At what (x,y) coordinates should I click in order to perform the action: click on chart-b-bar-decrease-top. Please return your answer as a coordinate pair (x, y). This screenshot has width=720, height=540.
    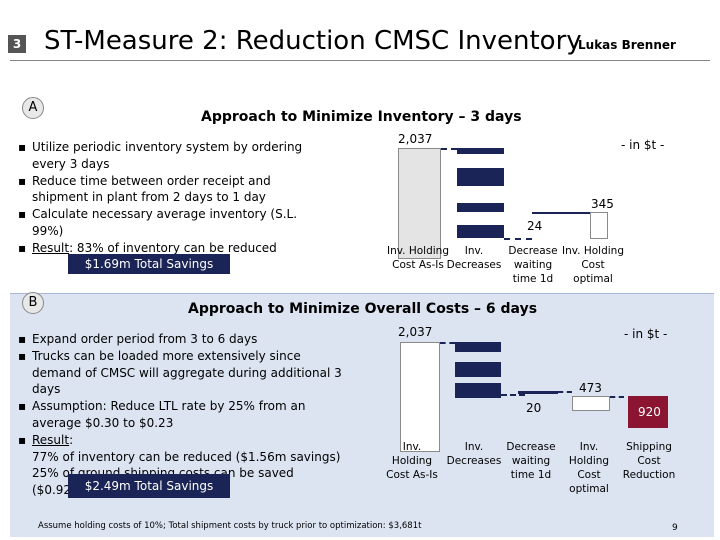
    Looking at the image, I should click on (478, 347).